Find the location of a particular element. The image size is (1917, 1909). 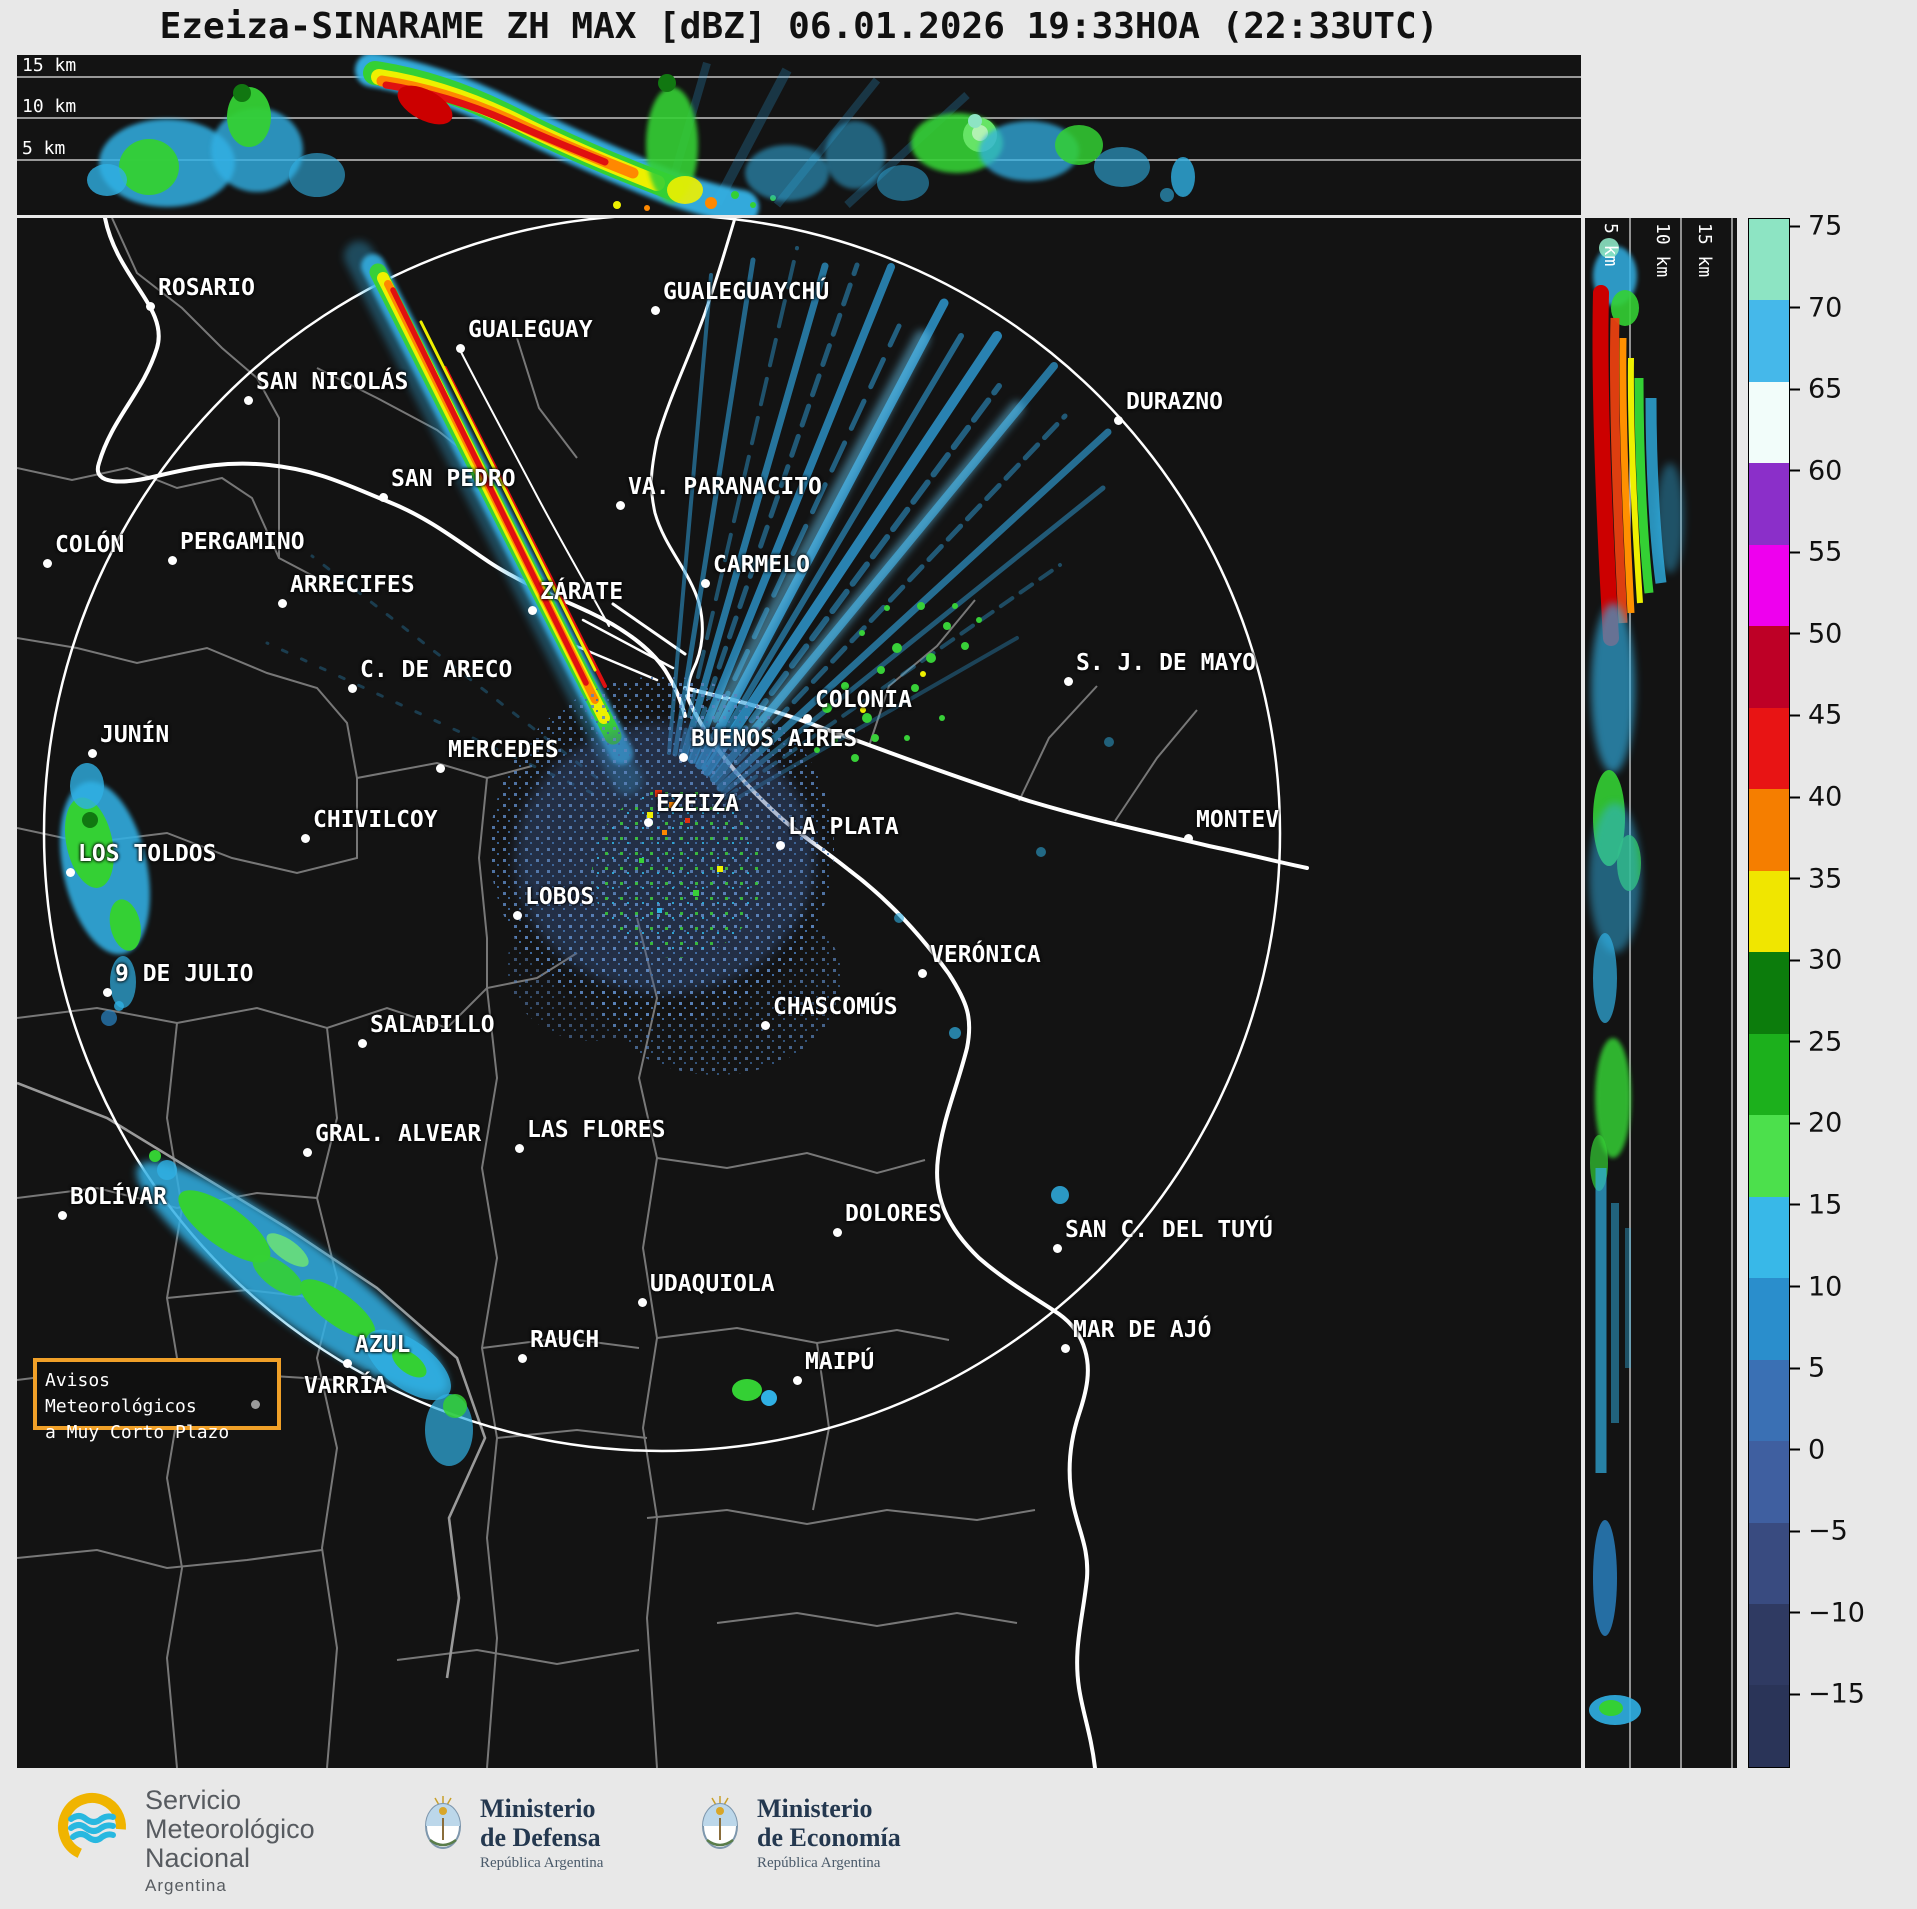

city-label: SAN C. DEL TUYÚ is located at coordinates (1169, 1230).